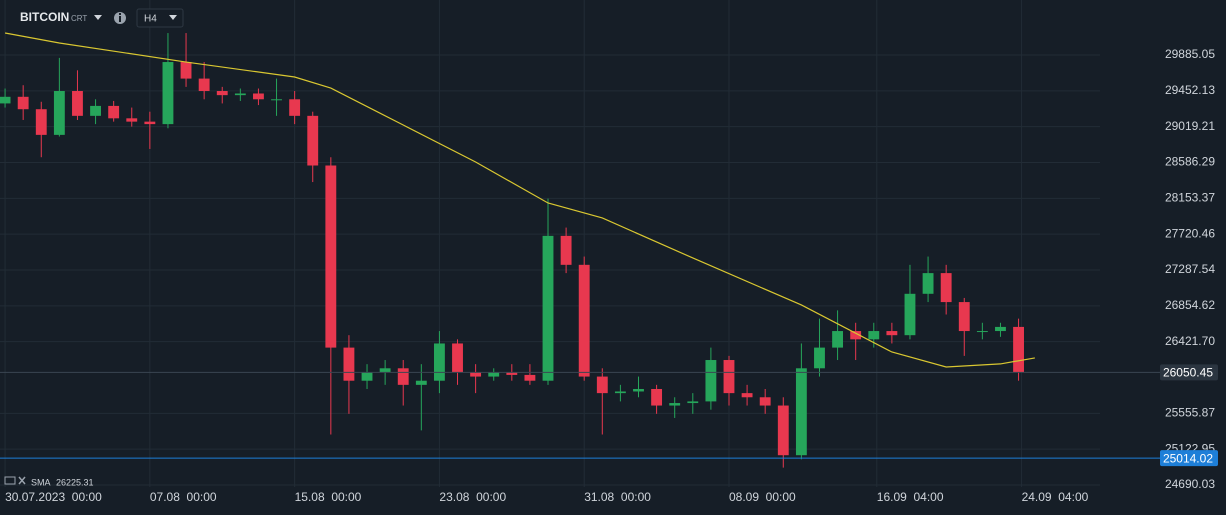 Image resolution: width=1226 pixels, height=515 pixels. What do you see at coordinates (1055, 497) in the screenshot?
I see `x-tick-label: 24.09 04:00` at bounding box center [1055, 497].